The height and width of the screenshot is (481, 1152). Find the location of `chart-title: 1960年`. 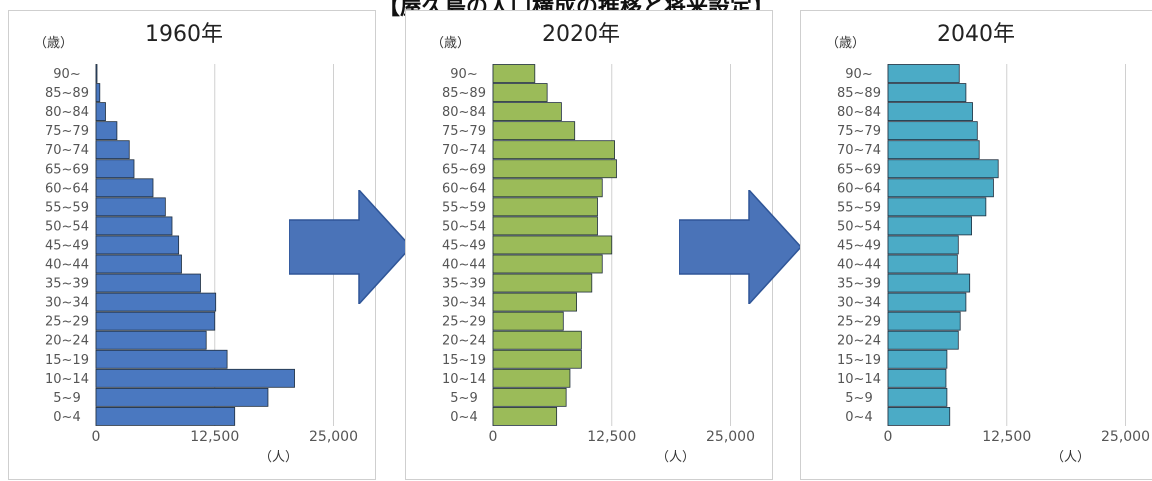

chart-title: 1960年 is located at coordinates (184, 34).